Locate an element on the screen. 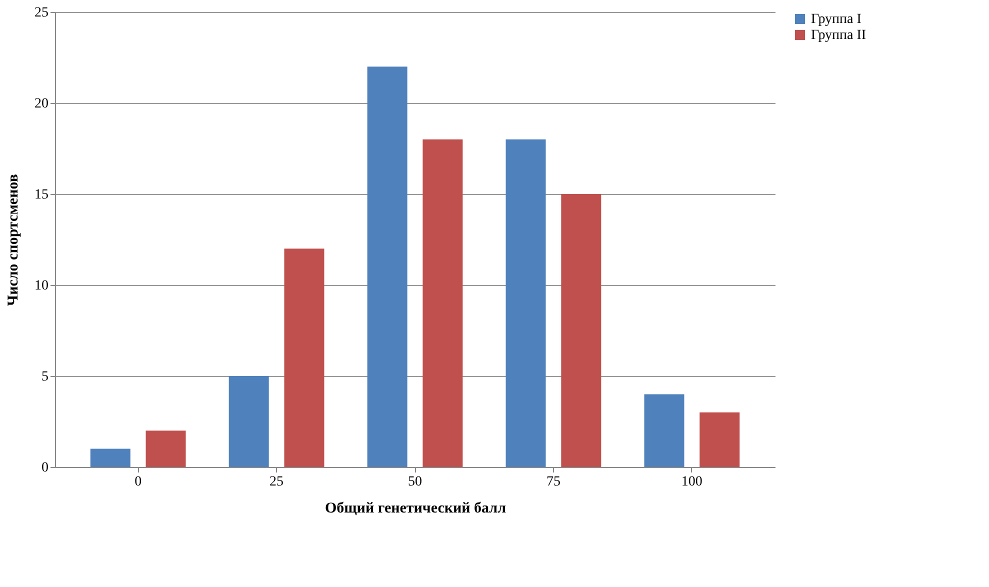 Image resolution: width=989 pixels, height=587 pixels. x-axis-title: Общий генетический балл is located at coordinates (415, 508).